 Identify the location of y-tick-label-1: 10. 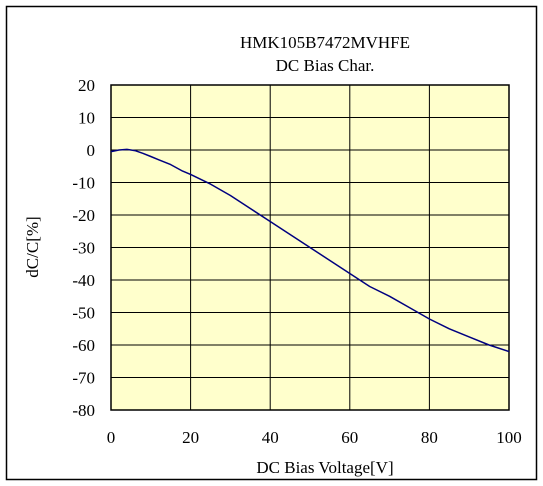
(86, 118).